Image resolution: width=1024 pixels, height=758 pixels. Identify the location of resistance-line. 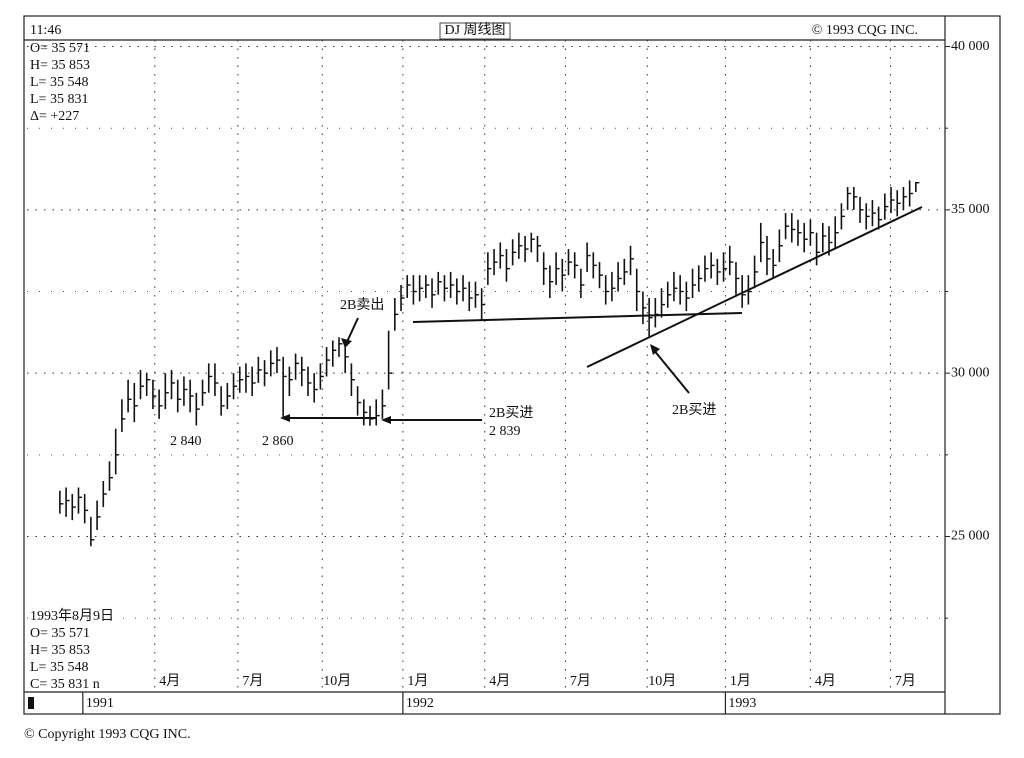
(577, 317).